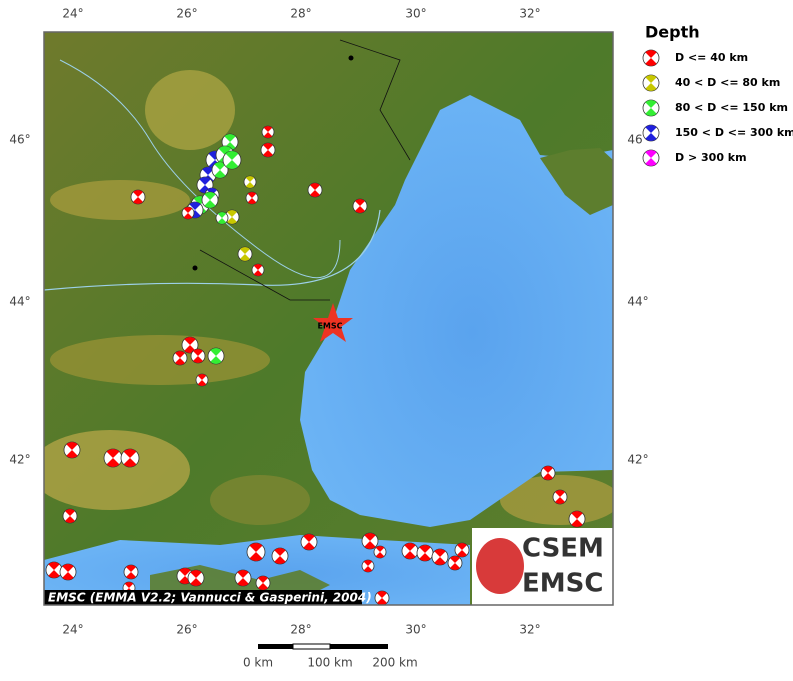  What do you see at coordinates (711, 57) in the screenshot?
I see `legend-label: D <= 40 km` at bounding box center [711, 57].